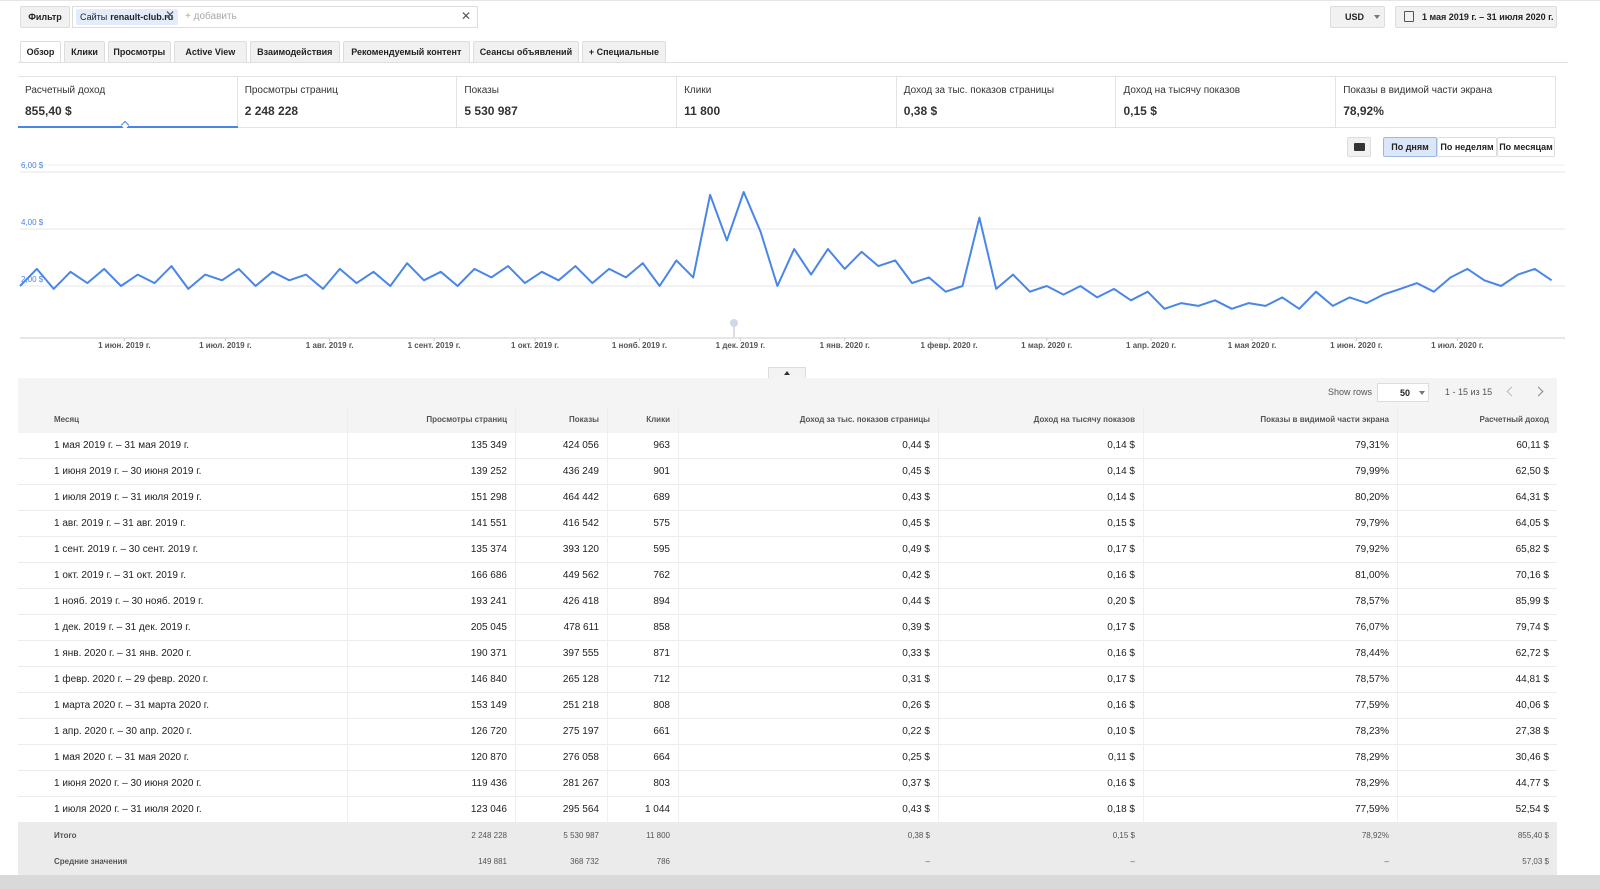 The image size is (1600, 889). What do you see at coordinates (128, 102) in the screenshot?
I see `metric-card: Расчетный доход 855,40 $` at bounding box center [128, 102].